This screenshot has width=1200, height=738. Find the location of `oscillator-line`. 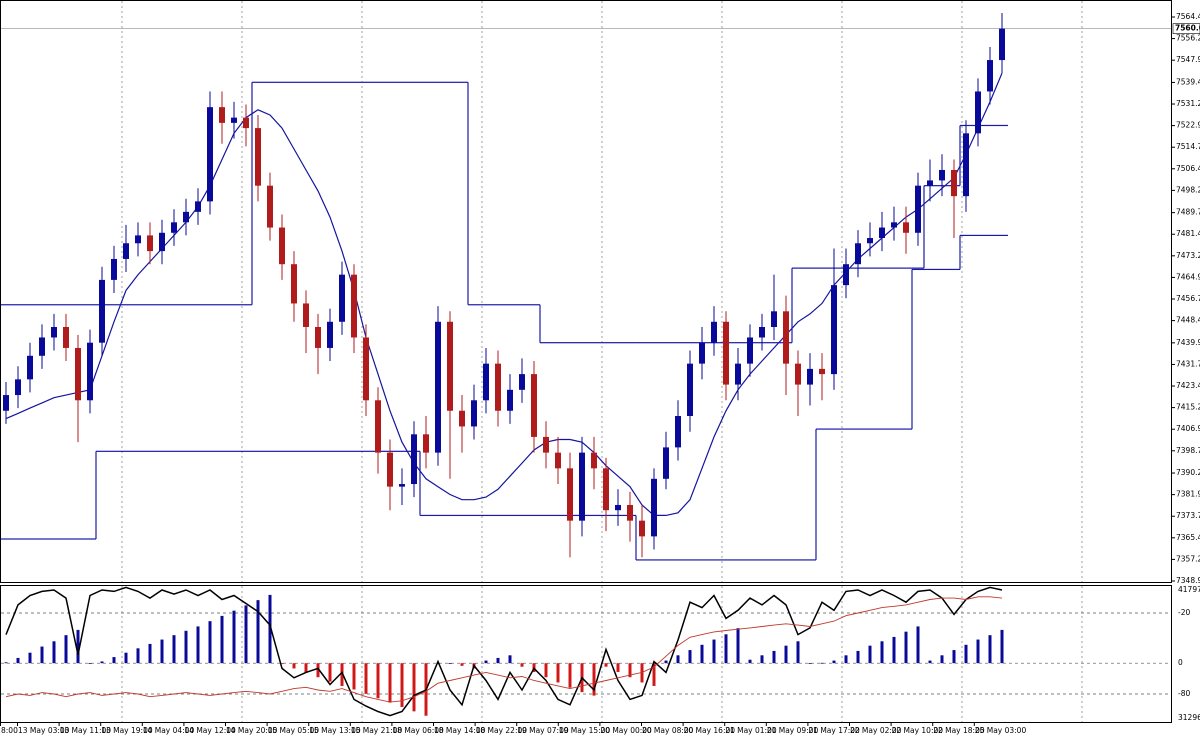

oscillator-line is located at coordinates (504, 651).